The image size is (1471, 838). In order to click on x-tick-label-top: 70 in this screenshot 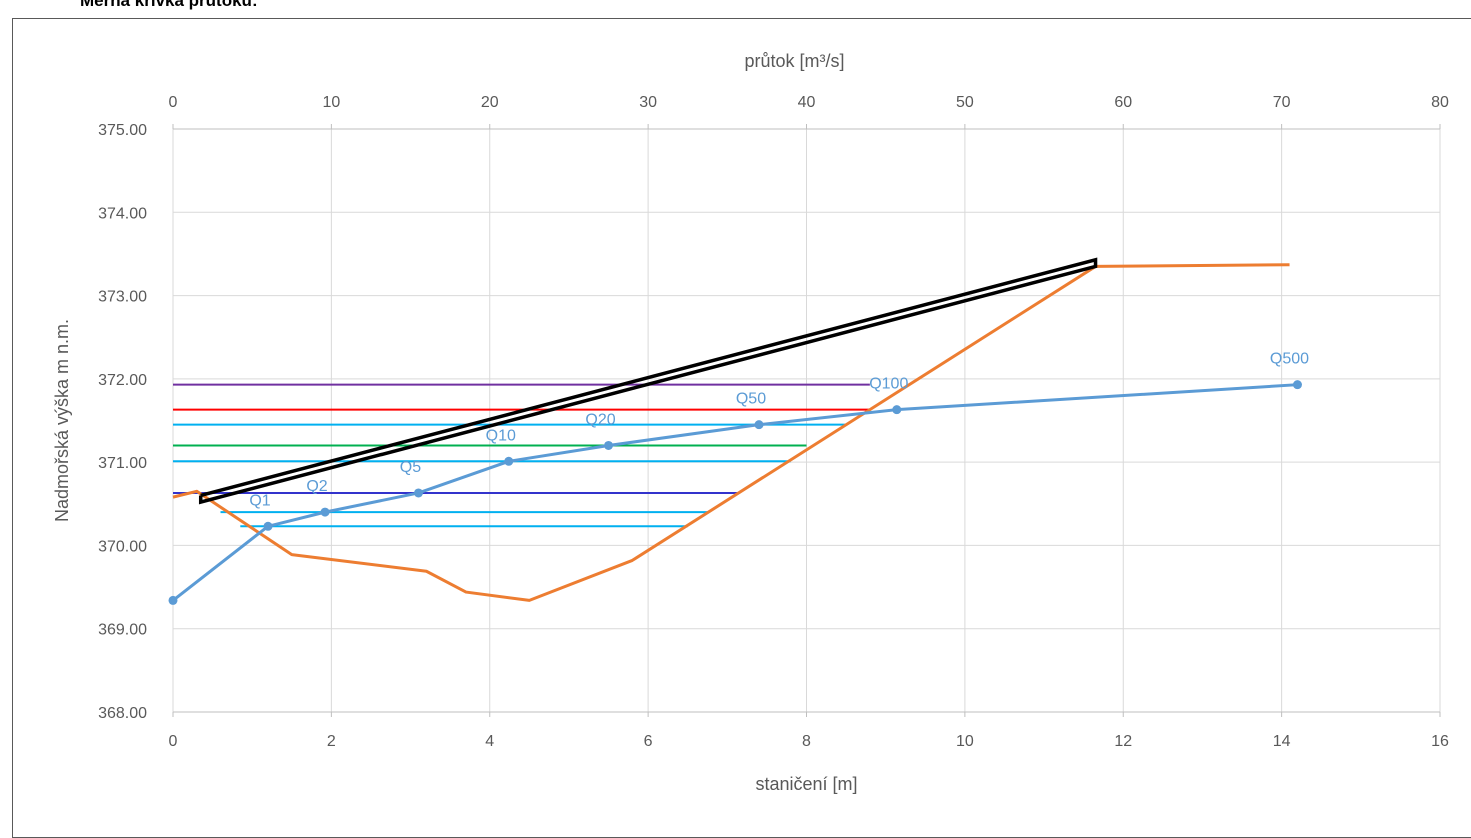, I will do `click(1282, 102)`.